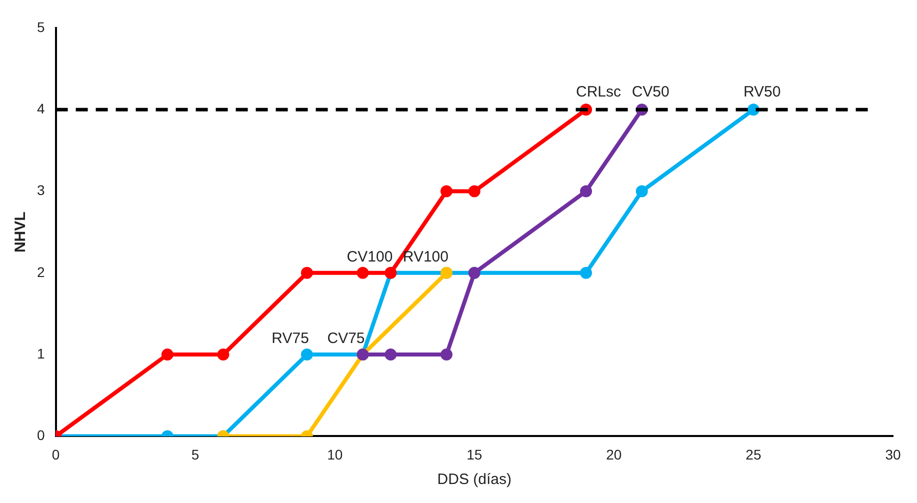 The height and width of the screenshot is (503, 917). I want to click on y-tick-label: 3, so click(40, 190).